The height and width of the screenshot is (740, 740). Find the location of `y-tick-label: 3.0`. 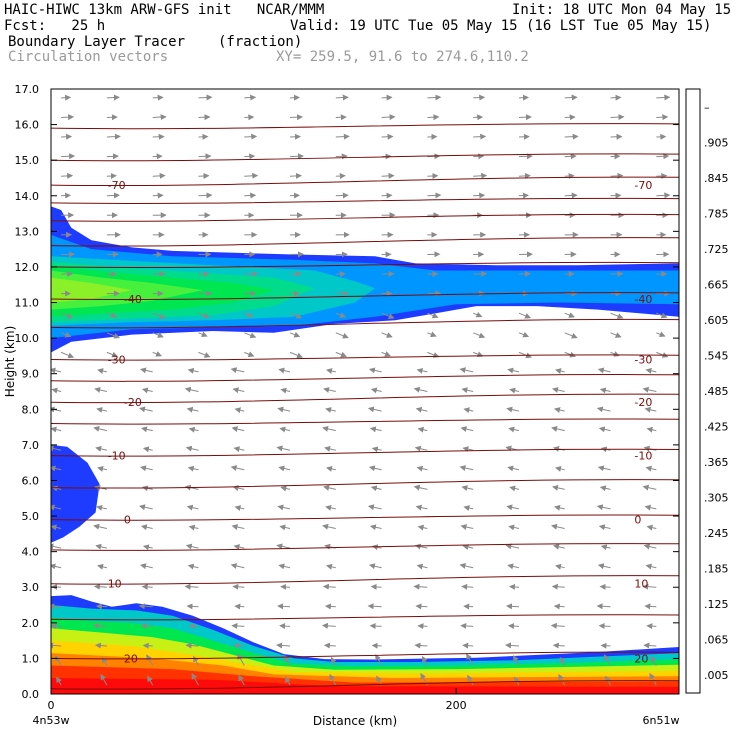

y-tick-label: 3.0 is located at coordinates (31, 587).